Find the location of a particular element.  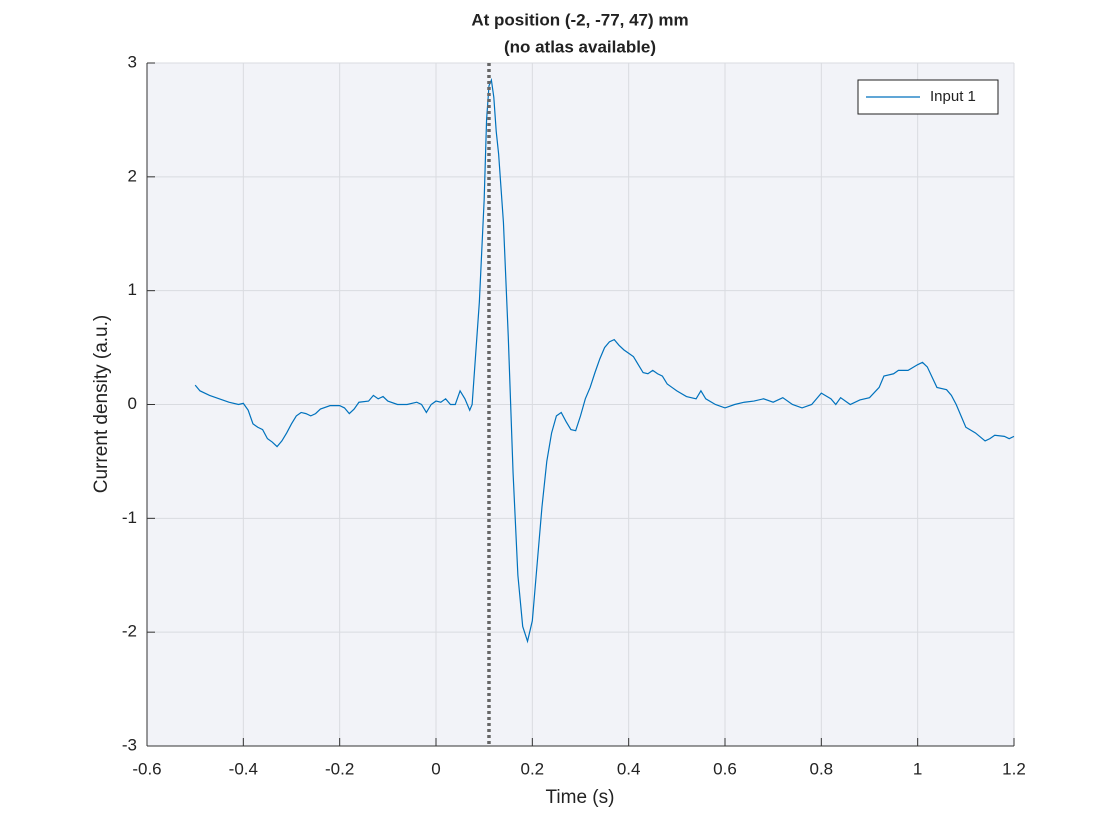

y-tick-label: -2 is located at coordinates (129, 631).